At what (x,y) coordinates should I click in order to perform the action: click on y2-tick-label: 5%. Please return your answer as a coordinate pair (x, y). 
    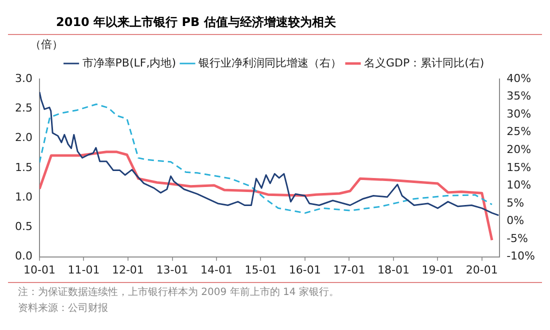
    Looking at the image, I should click on (515, 203).